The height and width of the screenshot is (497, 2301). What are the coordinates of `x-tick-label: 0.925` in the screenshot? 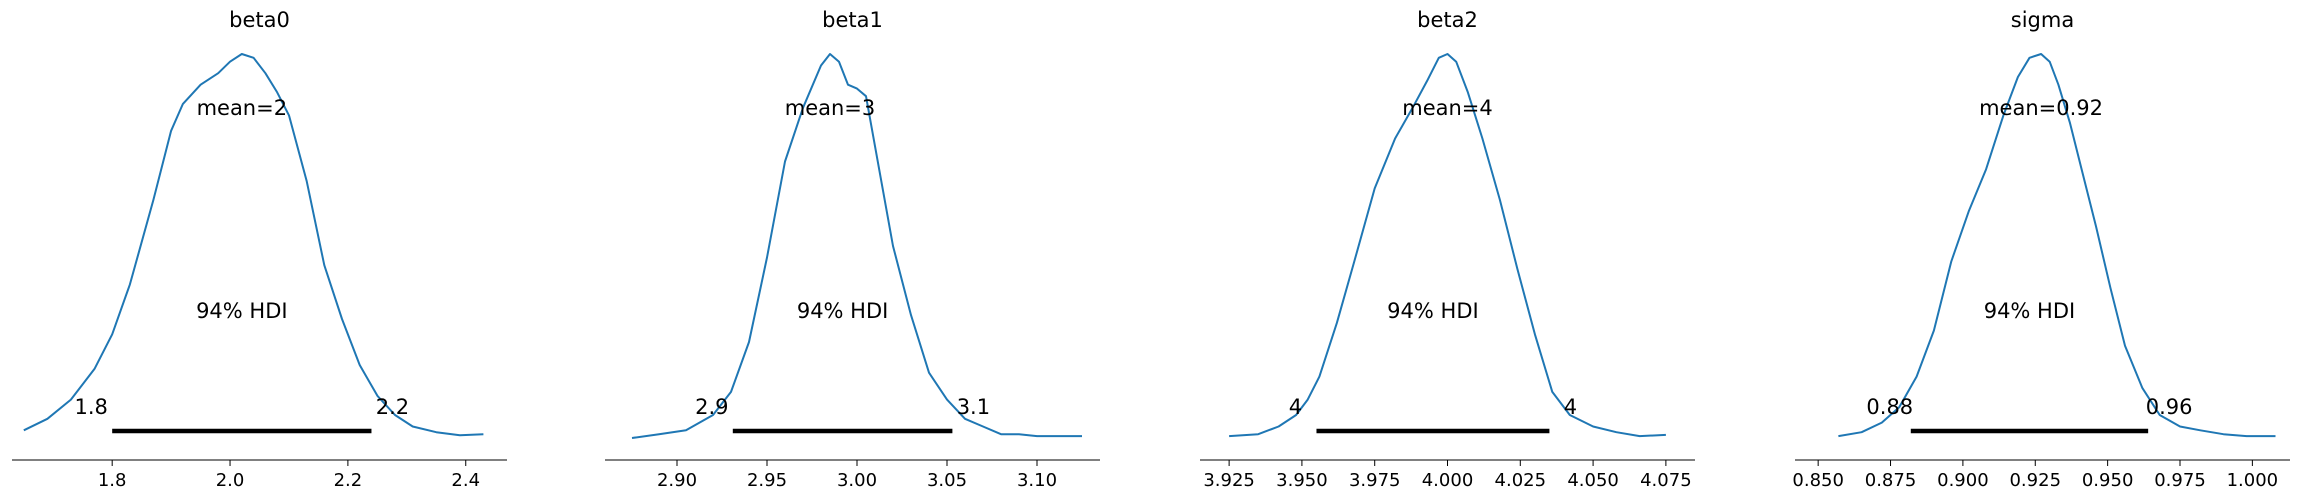 It's located at (2035, 480).